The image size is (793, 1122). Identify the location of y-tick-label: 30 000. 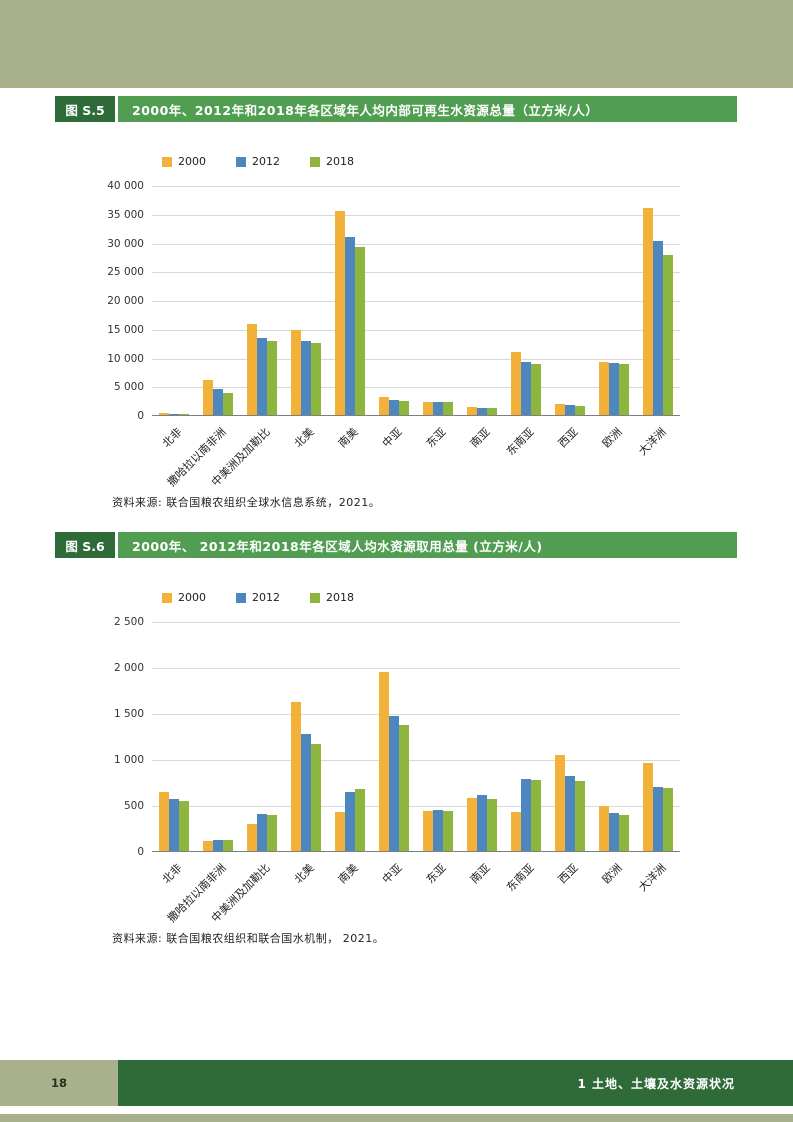
(125, 243).